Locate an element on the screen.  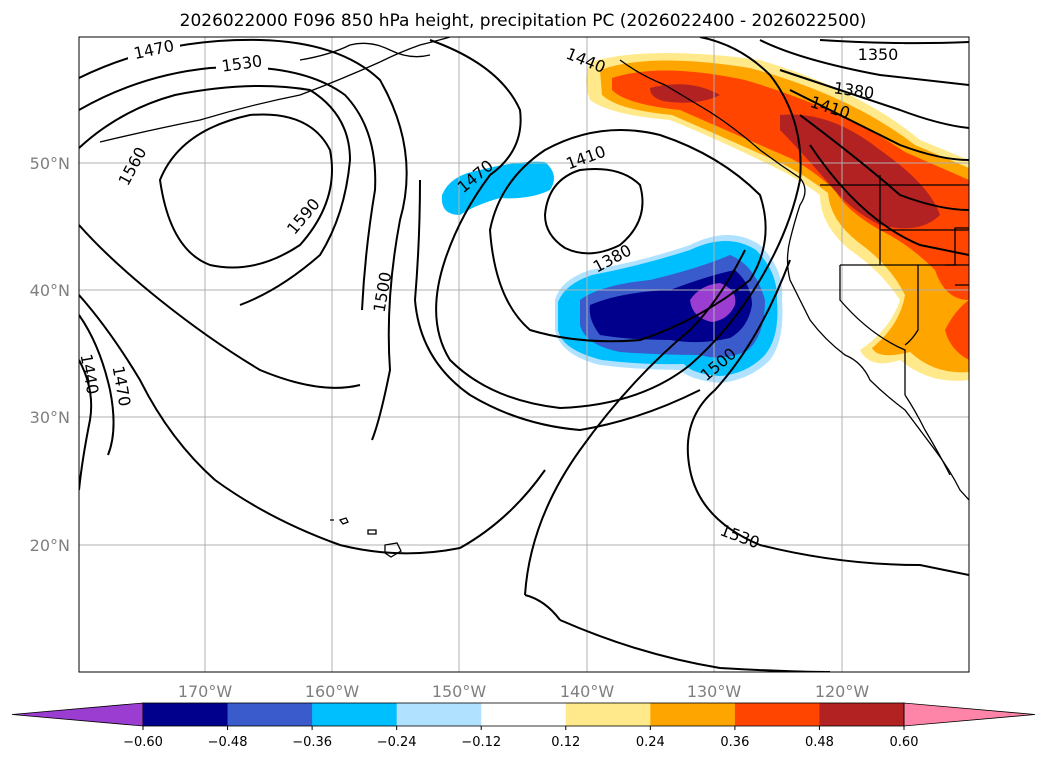
colorbar-tick-label: 0.48 is located at coordinates (819, 742).